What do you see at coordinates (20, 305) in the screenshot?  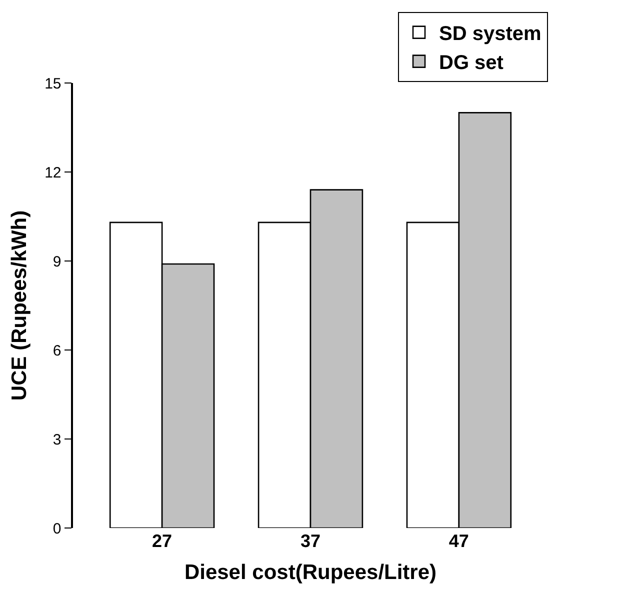 I see `y-axis-title: UCE (Rupees/kWh)` at bounding box center [20, 305].